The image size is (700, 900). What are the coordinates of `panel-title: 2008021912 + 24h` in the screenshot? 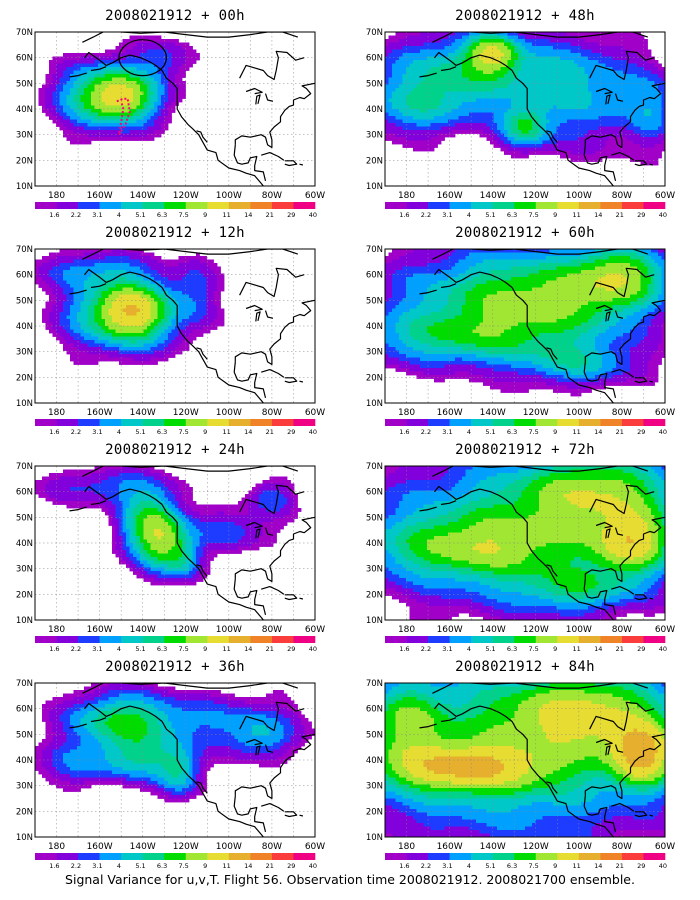 It's located at (175, 450).